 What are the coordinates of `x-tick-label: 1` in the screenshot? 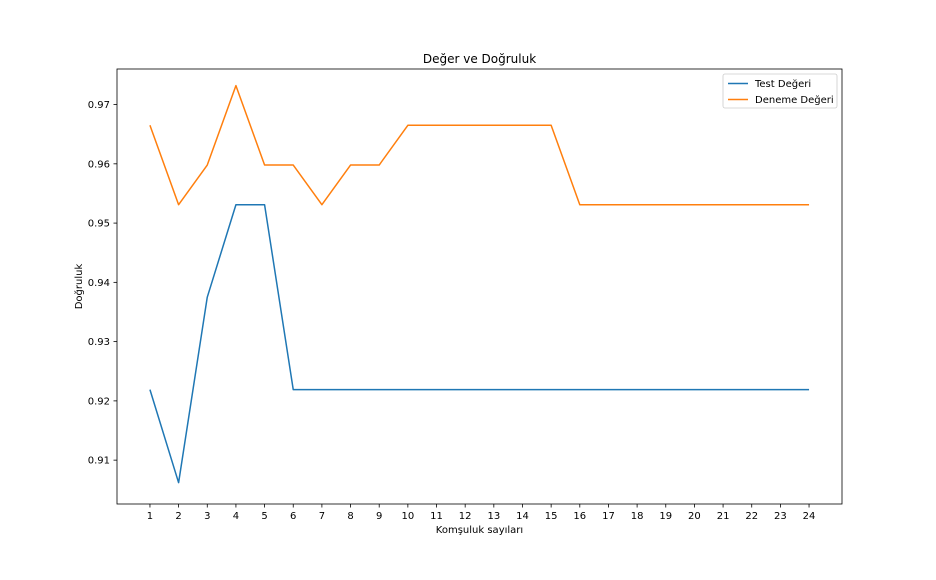 It's located at (150, 516).